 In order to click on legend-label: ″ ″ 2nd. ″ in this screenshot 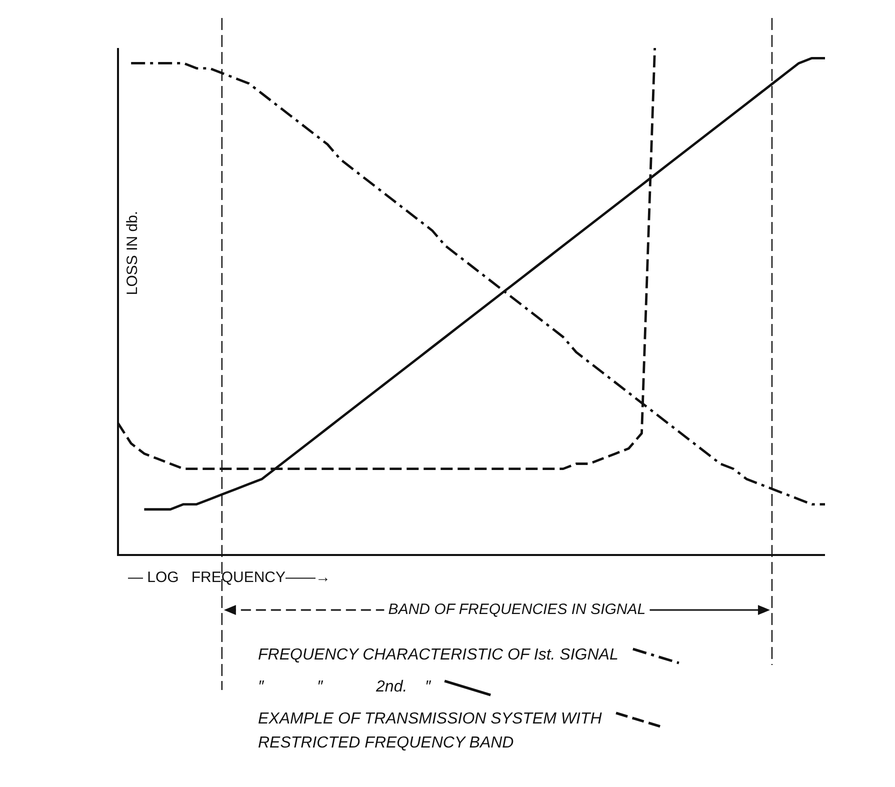, I will do `click(345, 687)`.